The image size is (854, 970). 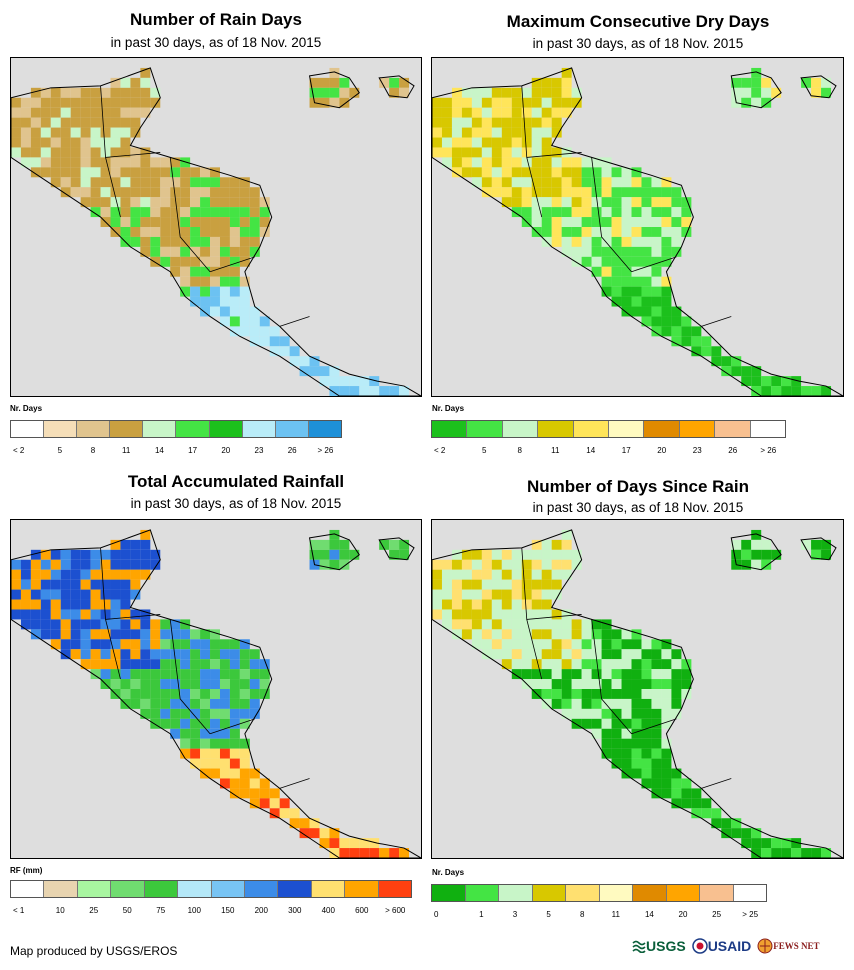 I want to click on legend-label: 14, so click(x=591, y=450).